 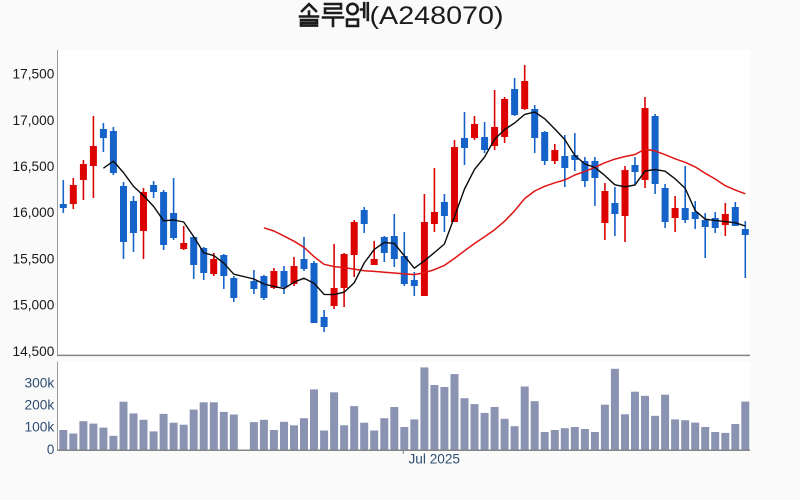 I want to click on svg-text: 200k, so click(x=40, y=405).